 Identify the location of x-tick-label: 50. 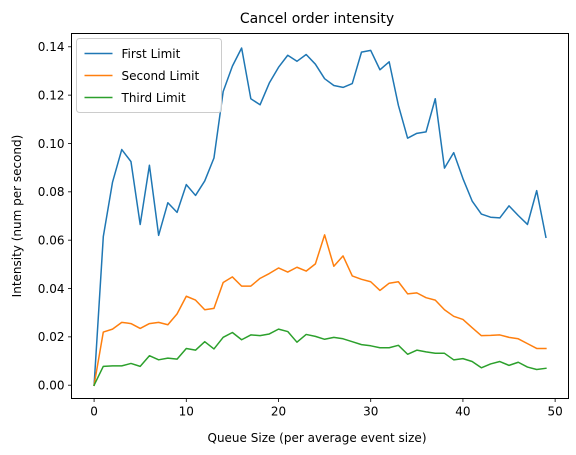
(554, 412).